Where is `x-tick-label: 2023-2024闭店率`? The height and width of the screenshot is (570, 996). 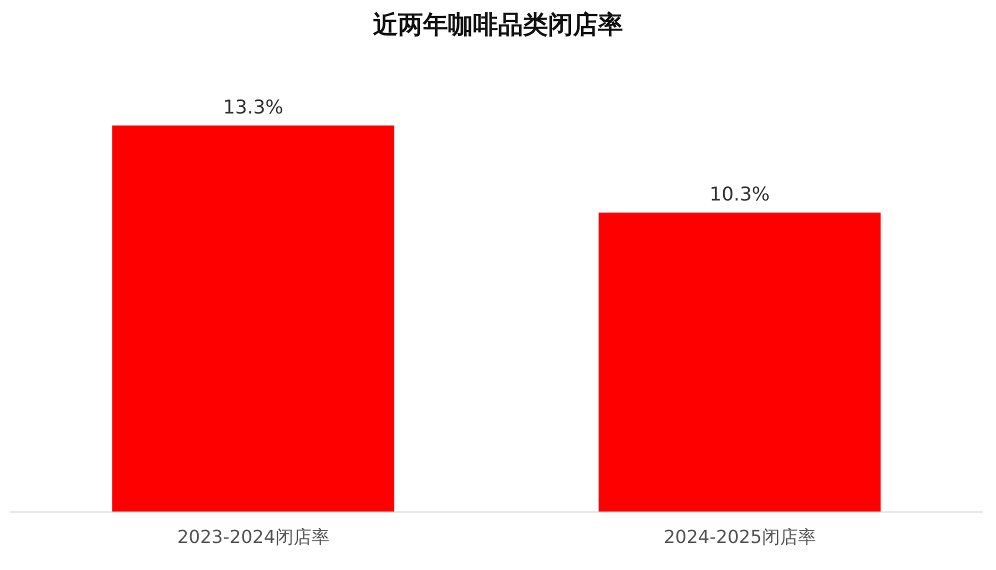 x-tick-label: 2023-2024闭店率 is located at coordinates (253, 537).